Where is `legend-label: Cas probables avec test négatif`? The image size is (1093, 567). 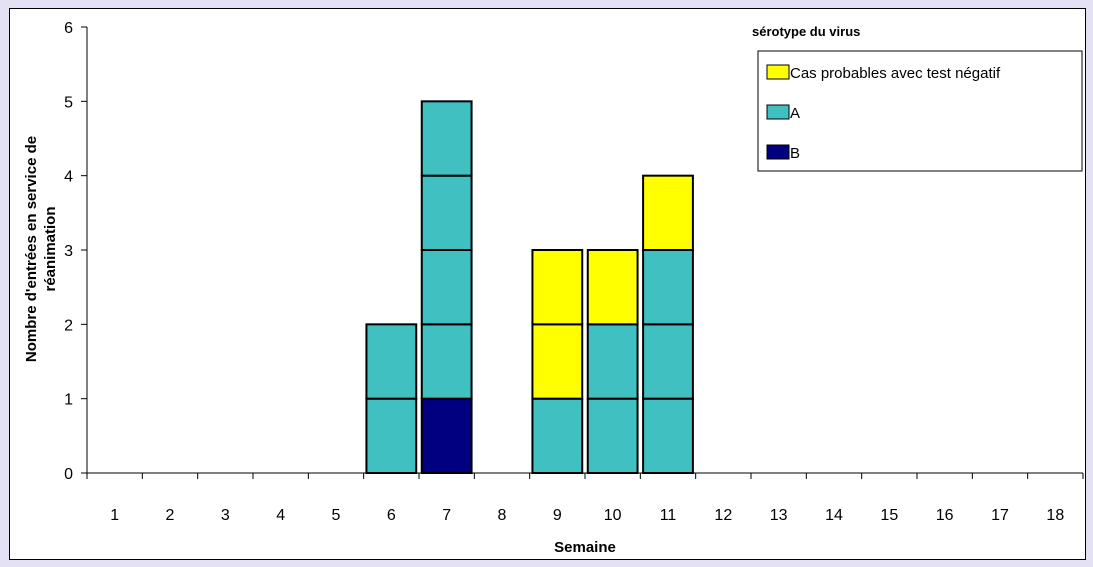 legend-label: Cas probables avec test négatif is located at coordinates (895, 73).